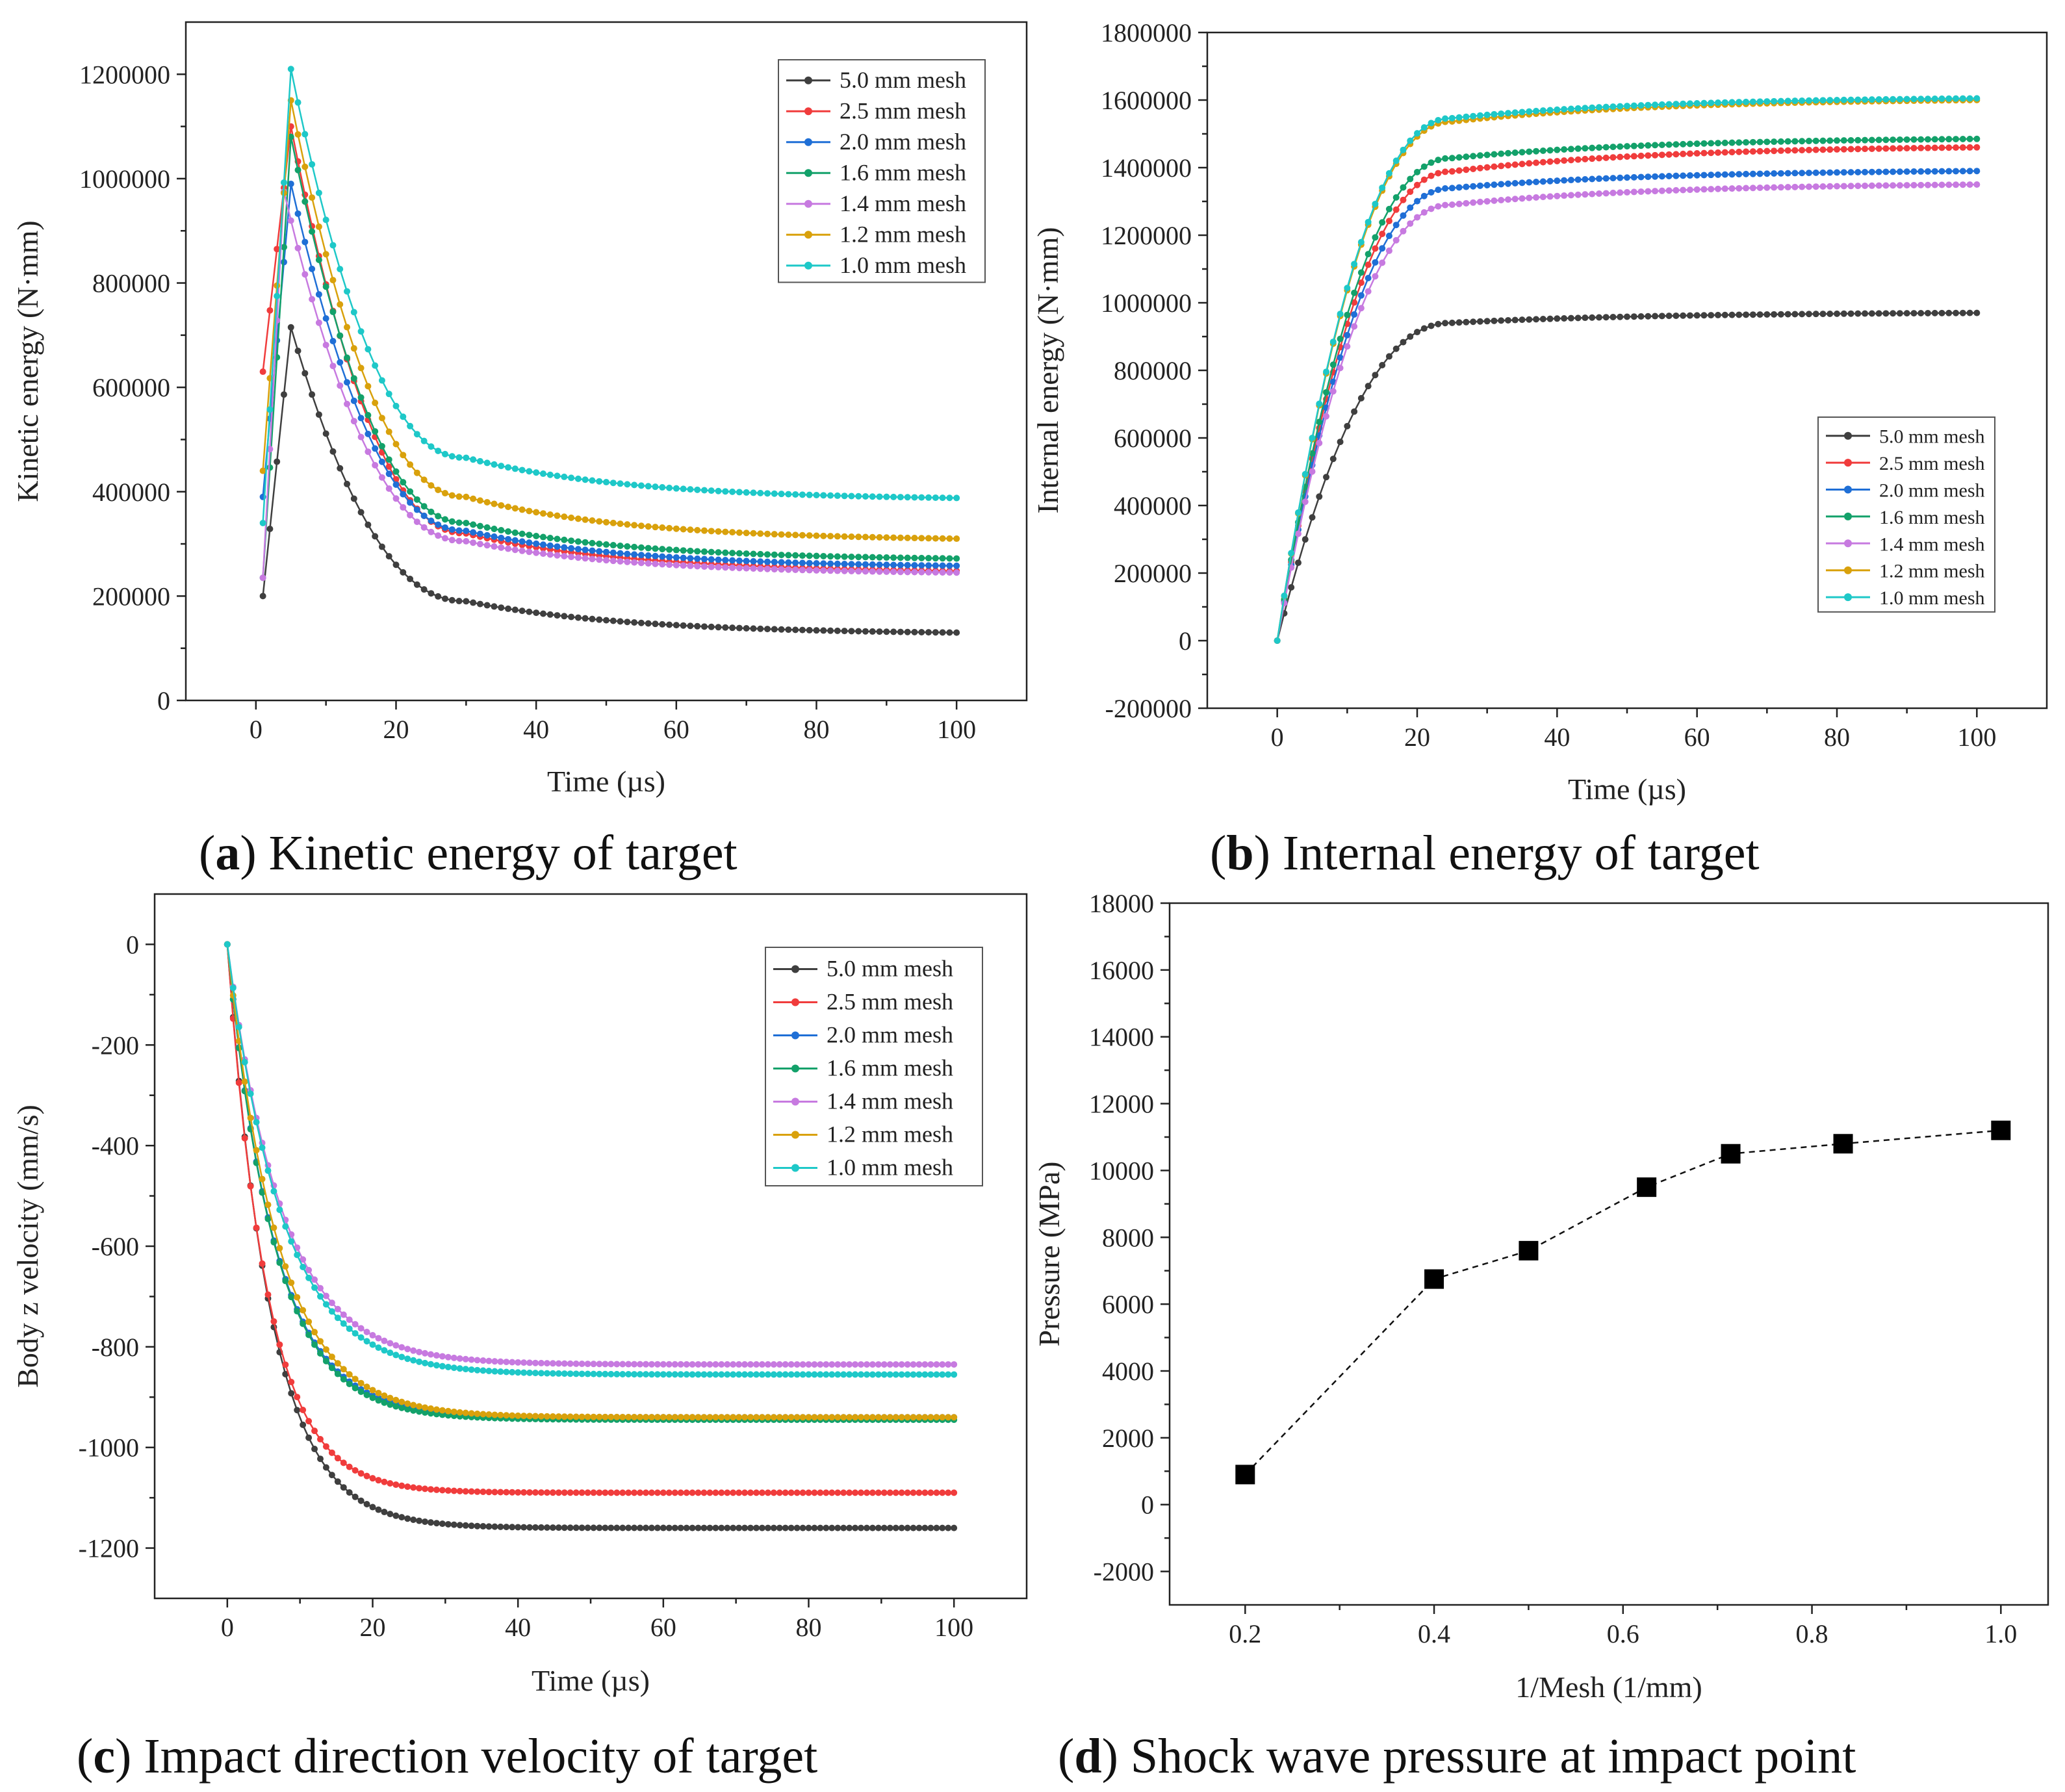 This screenshot has width=2065, height=1792. Describe the element at coordinates (591, 1159) in the screenshot. I see `series-1-0-mm` at that location.